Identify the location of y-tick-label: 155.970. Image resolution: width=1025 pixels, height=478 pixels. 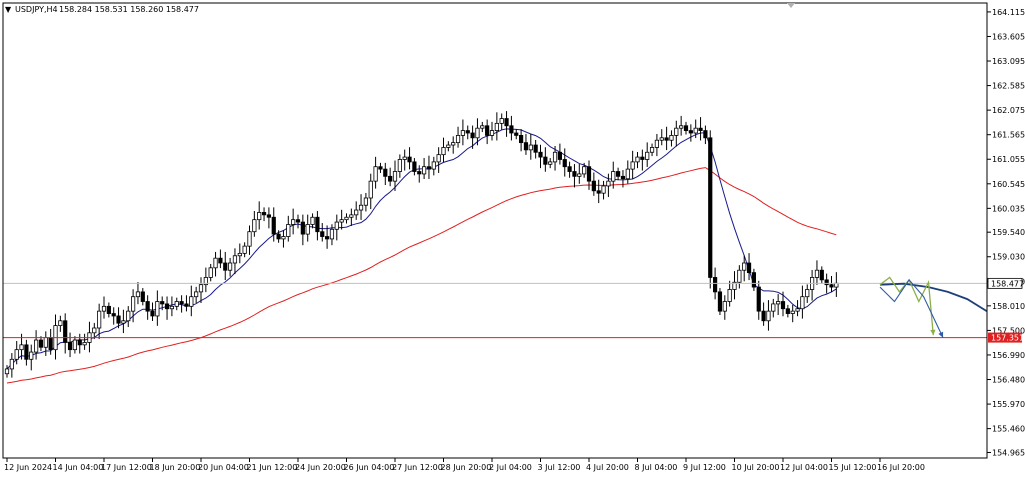
(1008, 404).